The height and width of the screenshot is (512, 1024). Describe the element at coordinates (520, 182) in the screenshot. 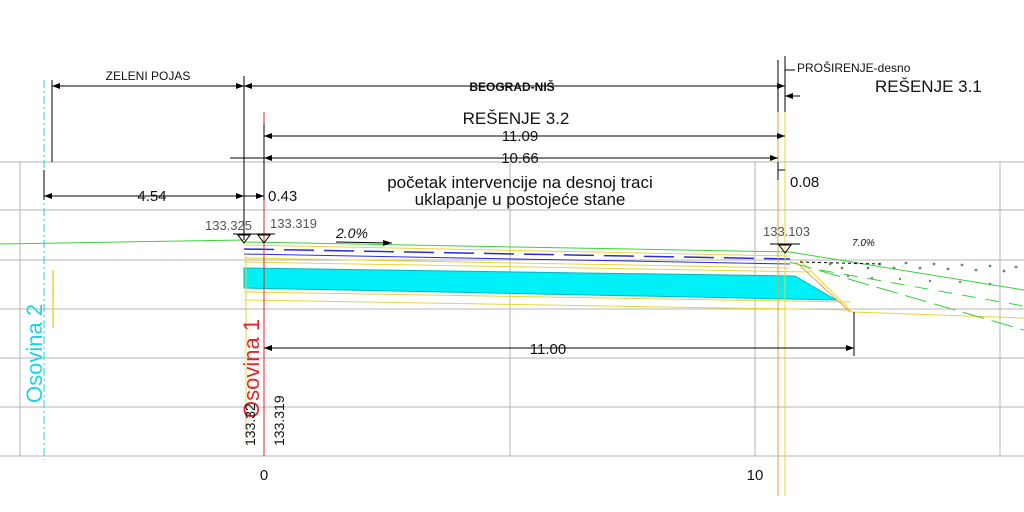

I see `note-line-1: početak intervencije na desnoj traci` at that location.